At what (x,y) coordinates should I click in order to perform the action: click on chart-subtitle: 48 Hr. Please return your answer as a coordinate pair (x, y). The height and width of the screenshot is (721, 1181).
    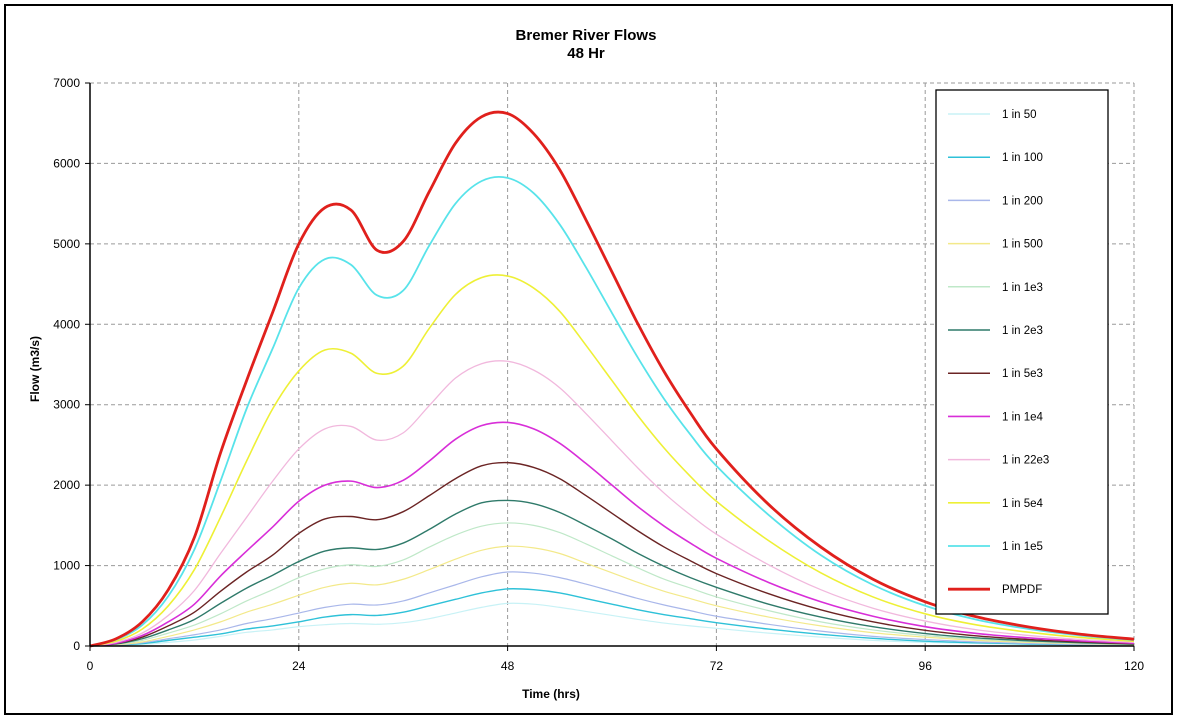
    Looking at the image, I should click on (586, 53).